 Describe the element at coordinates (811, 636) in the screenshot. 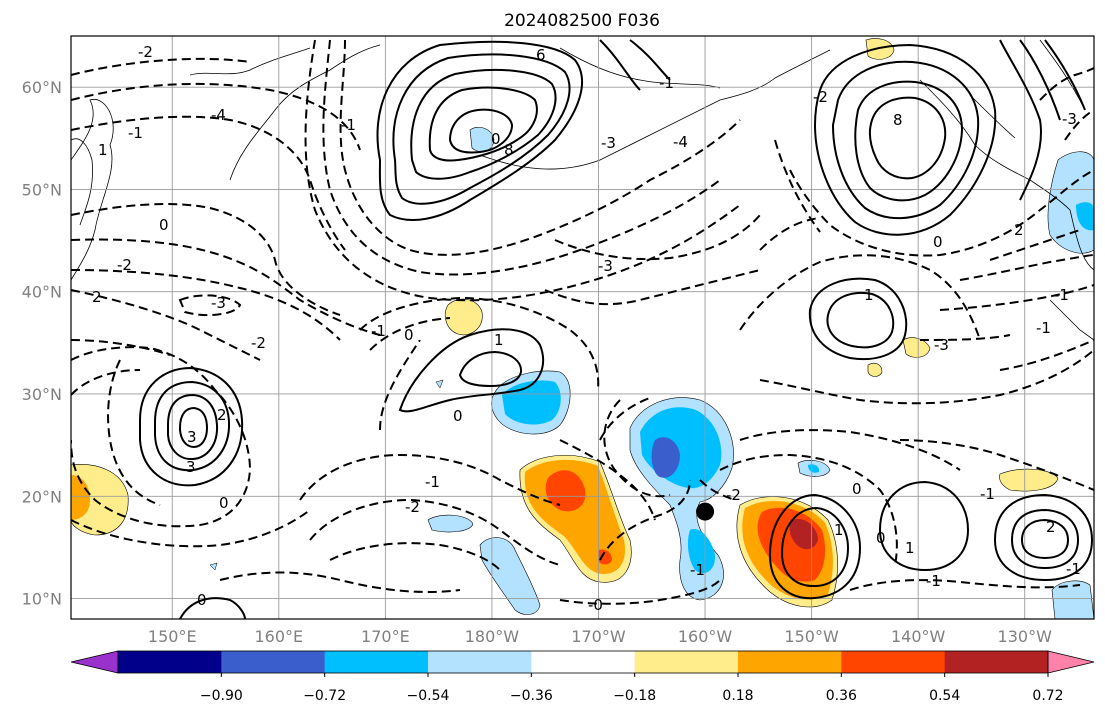

I see `longitude-label: 150°W` at that location.